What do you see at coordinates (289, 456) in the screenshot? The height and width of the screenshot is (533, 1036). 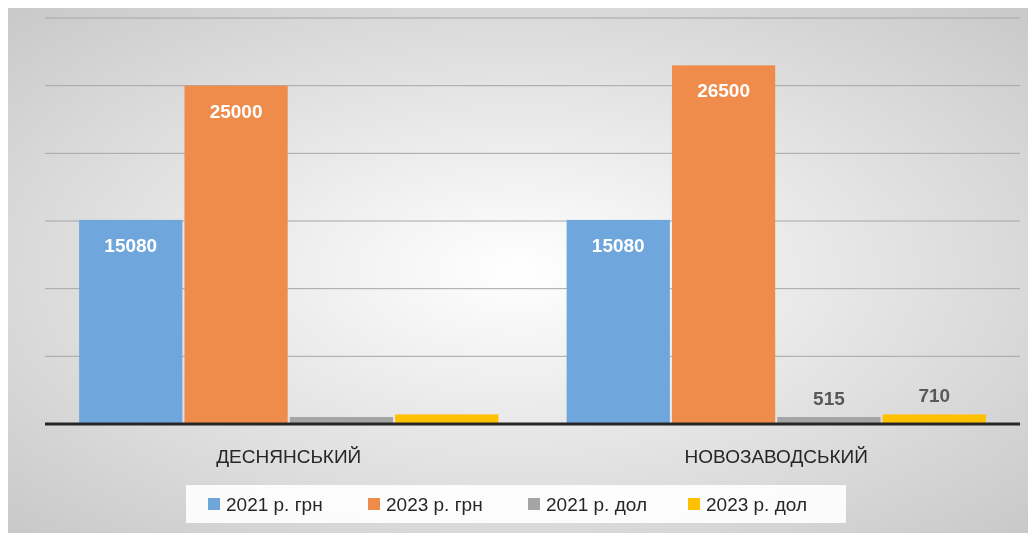 I see `x-tick-label: ДЕСНЯНСЬКИЙ` at bounding box center [289, 456].